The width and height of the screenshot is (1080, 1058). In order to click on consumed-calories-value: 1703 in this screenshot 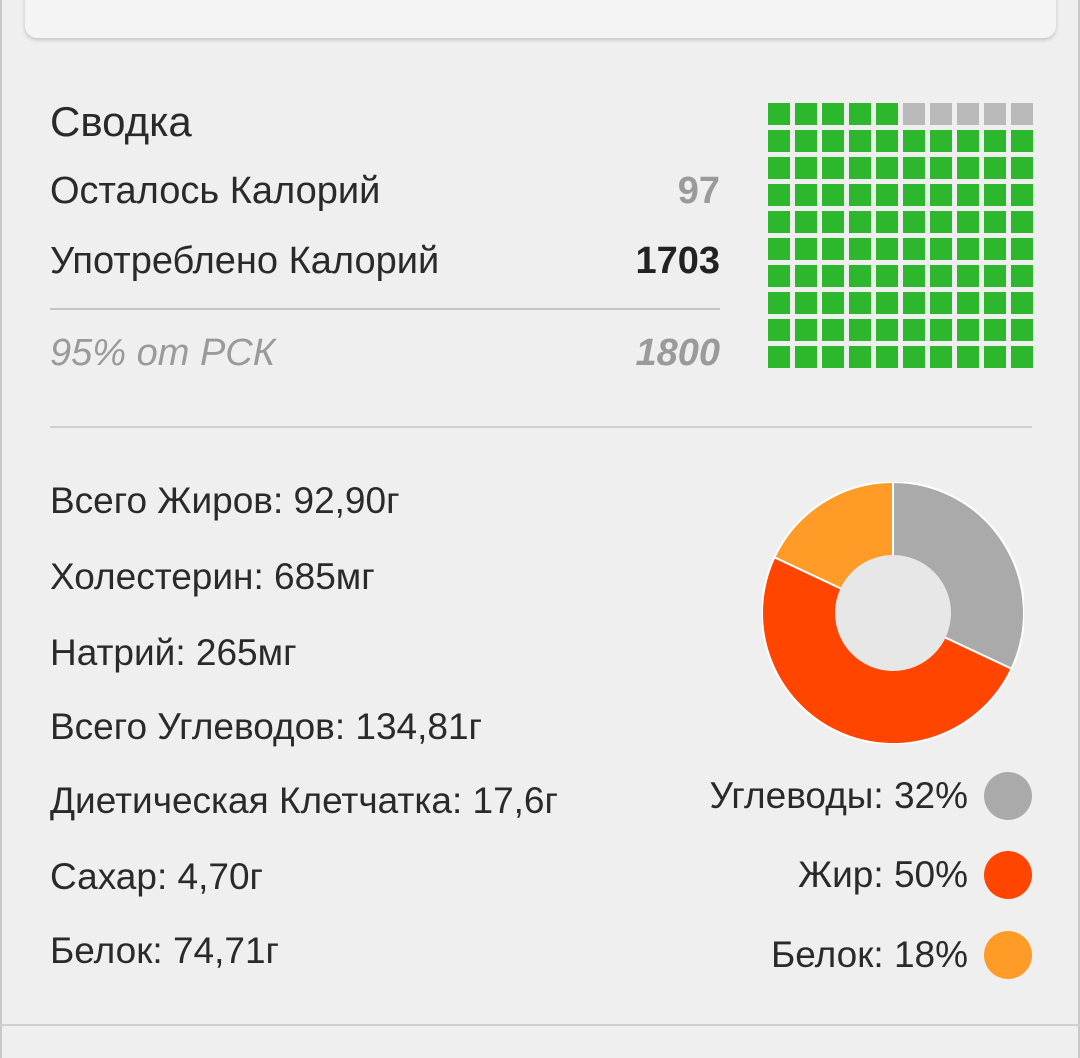, I will do `click(677, 261)`.